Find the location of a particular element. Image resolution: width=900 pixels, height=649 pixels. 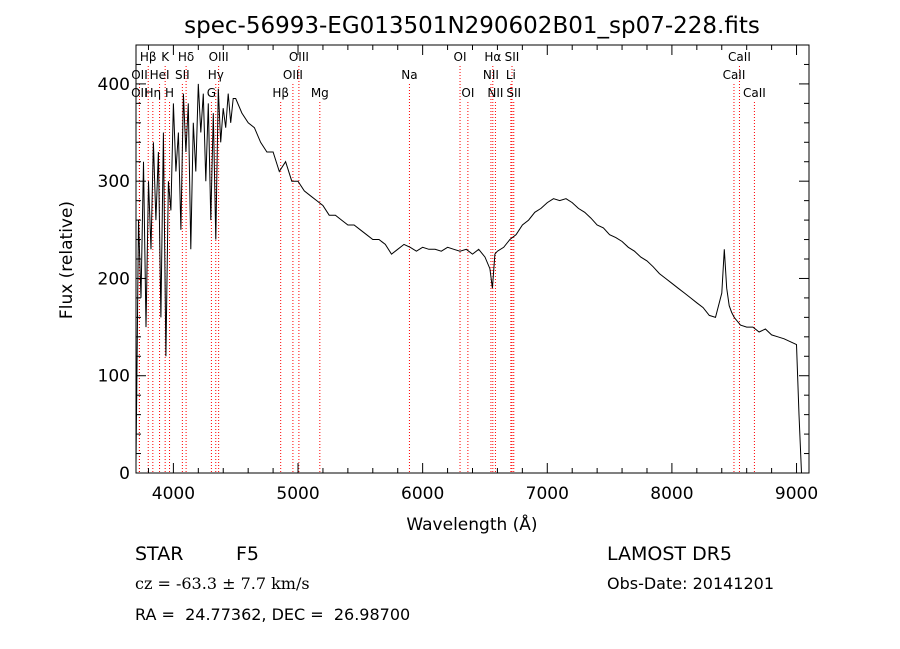

object-type: STAR is located at coordinates (159, 554).